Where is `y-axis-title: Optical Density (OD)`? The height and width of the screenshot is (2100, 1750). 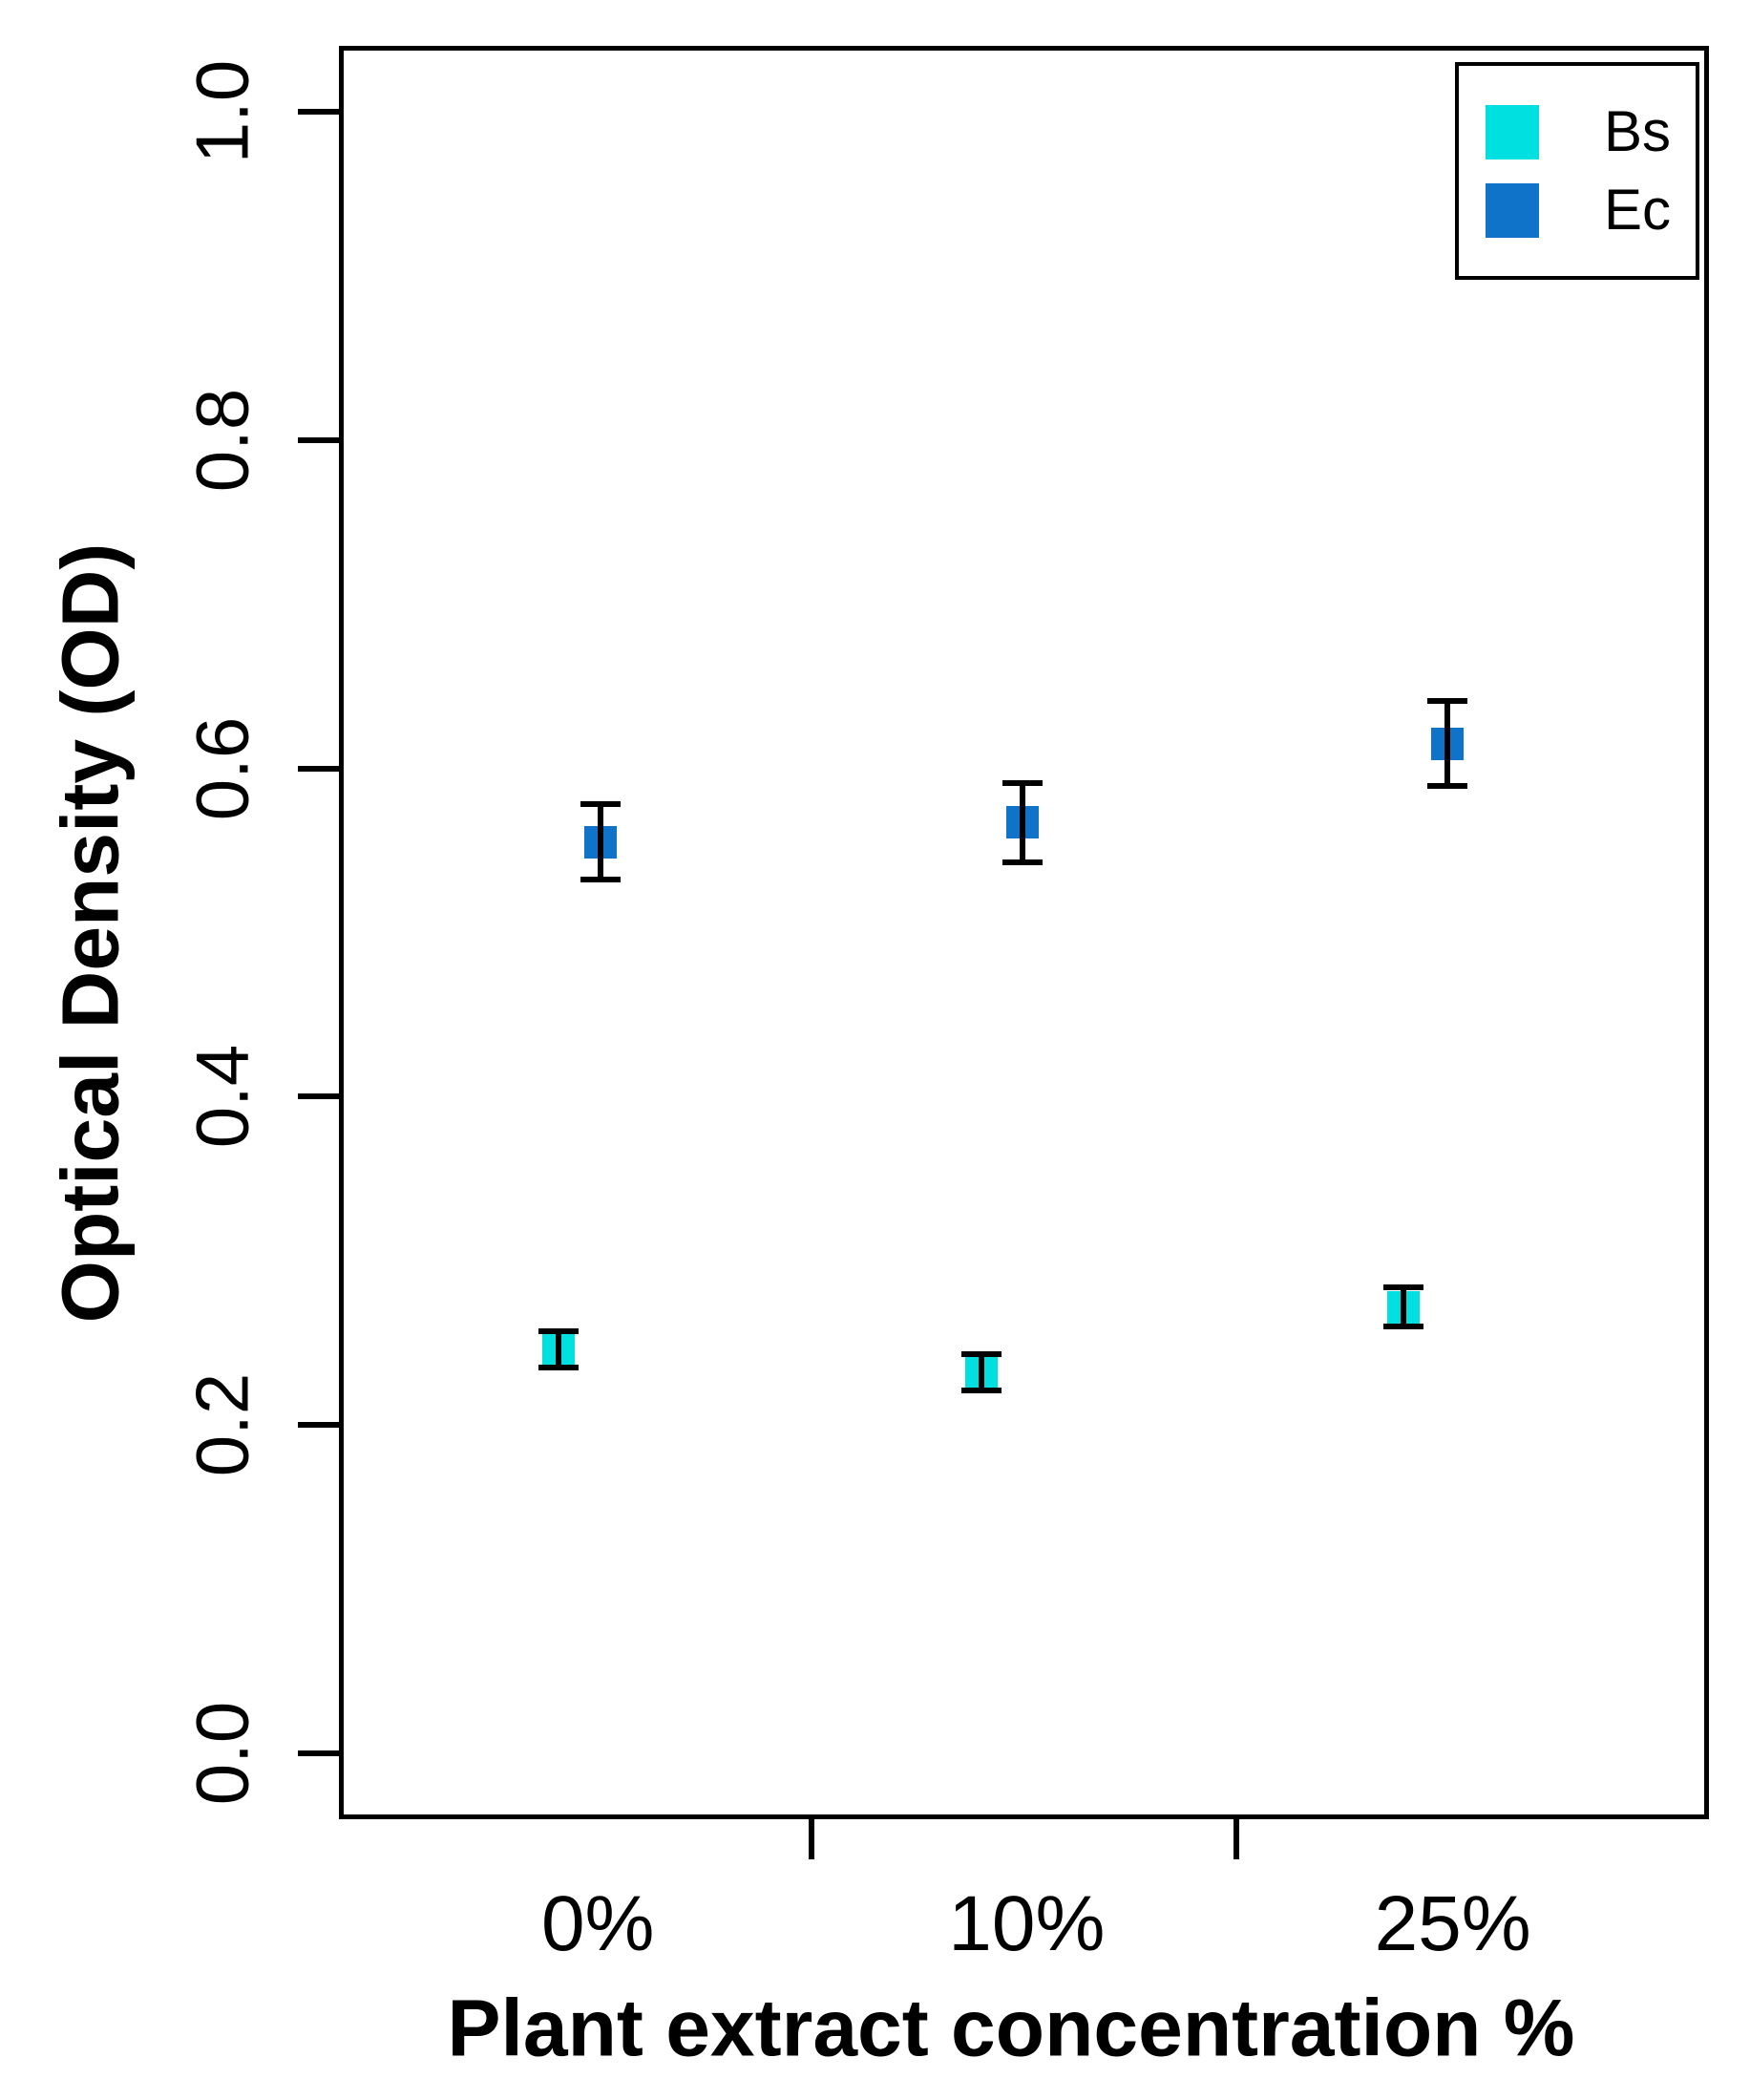 y-axis-title: Optical Density (OD) is located at coordinates (90, 933).